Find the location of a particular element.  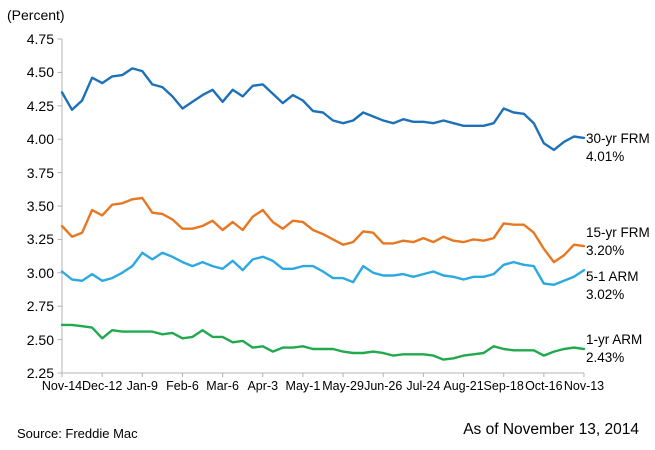

y-axis-tick-label: 3.50 is located at coordinates (40, 206).